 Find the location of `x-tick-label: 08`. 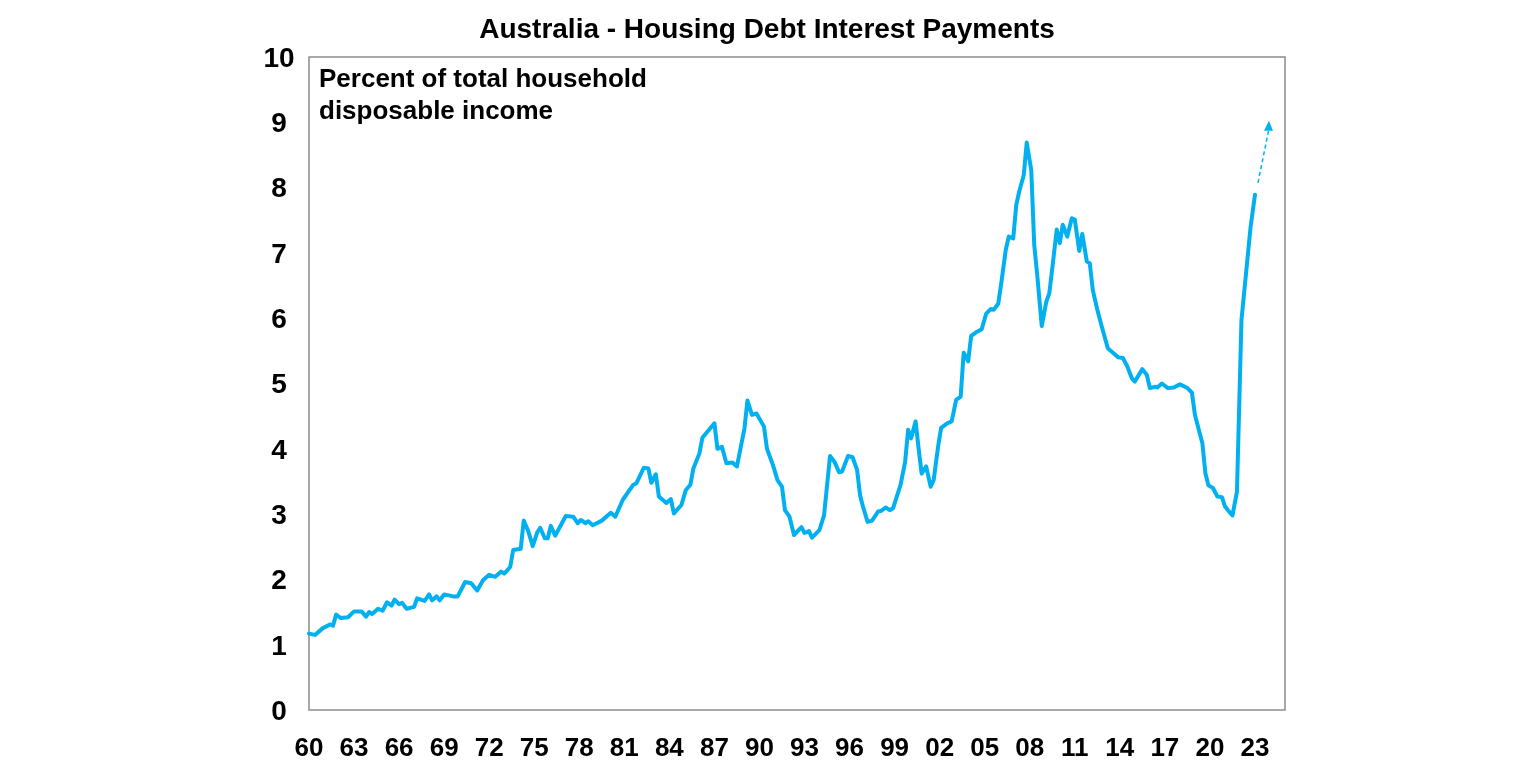

x-tick-label: 08 is located at coordinates (1030, 747).